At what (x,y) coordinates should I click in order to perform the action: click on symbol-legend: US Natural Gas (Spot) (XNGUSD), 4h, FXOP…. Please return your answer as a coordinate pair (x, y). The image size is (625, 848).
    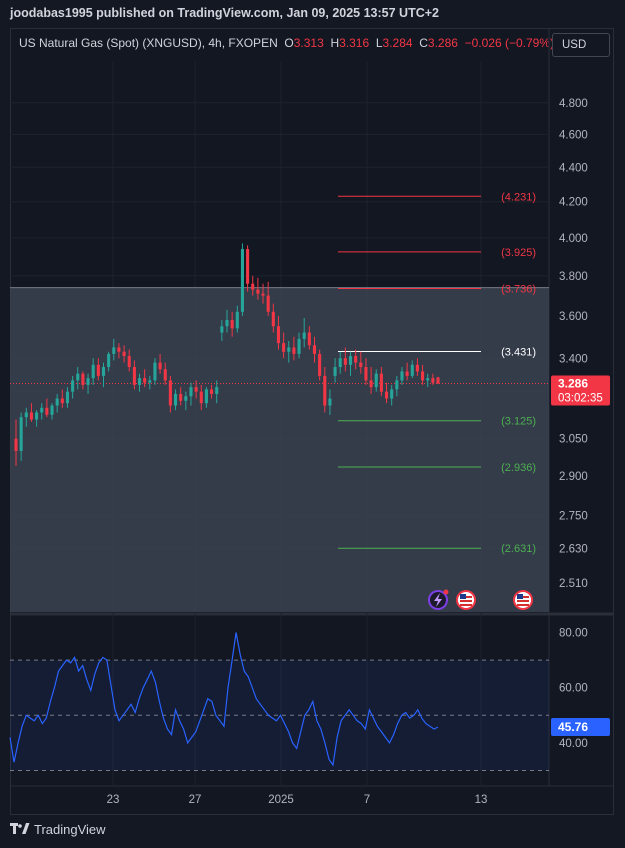
    Looking at the image, I should click on (295, 43).